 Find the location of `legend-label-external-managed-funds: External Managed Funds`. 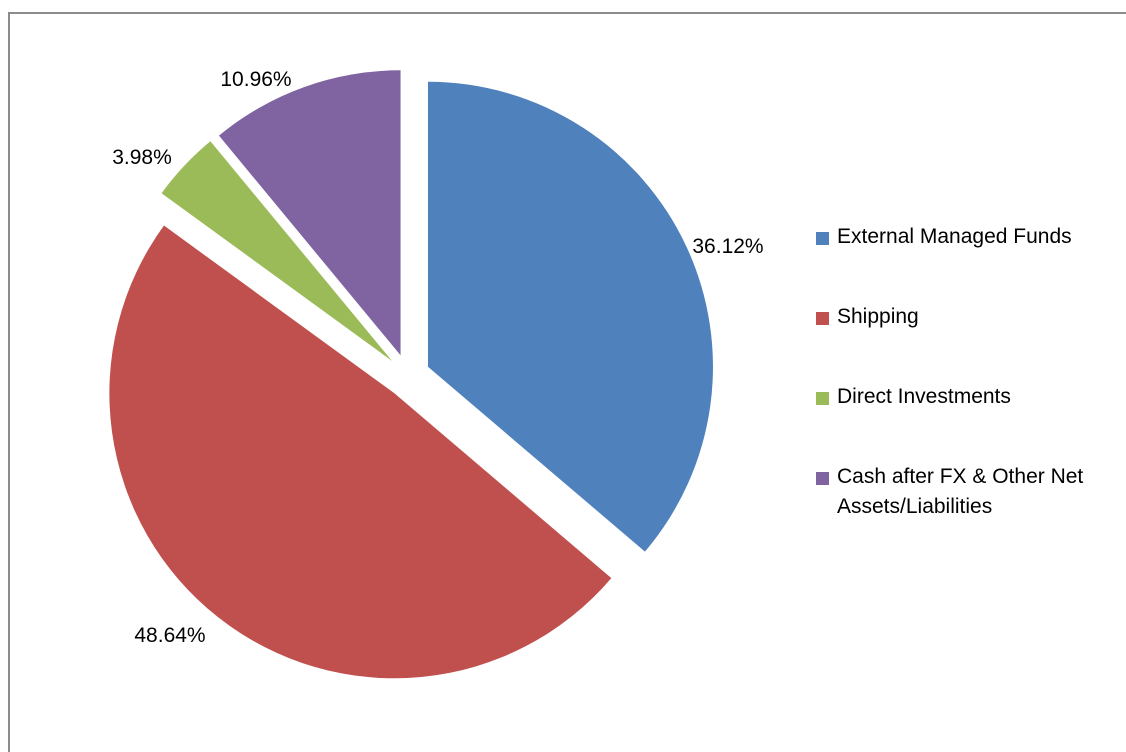

legend-label-external-managed-funds: External Managed Funds is located at coordinates (954, 236).